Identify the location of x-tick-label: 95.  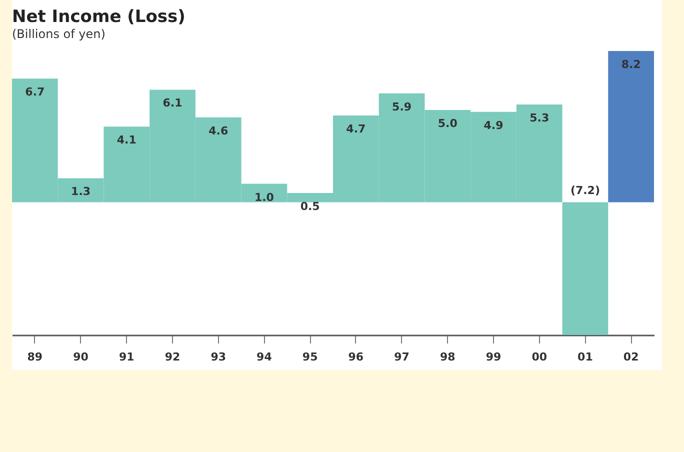
(310, 357).